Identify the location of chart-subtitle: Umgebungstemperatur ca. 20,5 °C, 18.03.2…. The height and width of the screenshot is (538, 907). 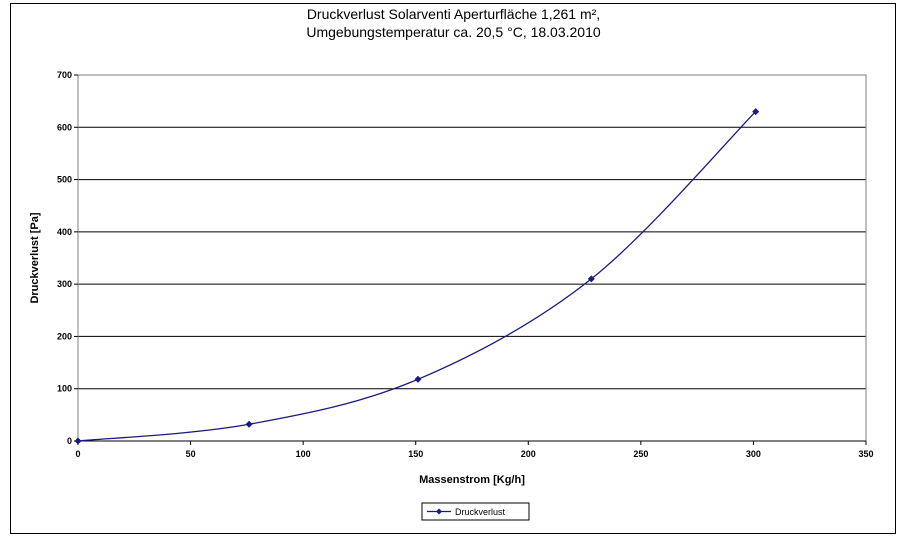
(453, 32).